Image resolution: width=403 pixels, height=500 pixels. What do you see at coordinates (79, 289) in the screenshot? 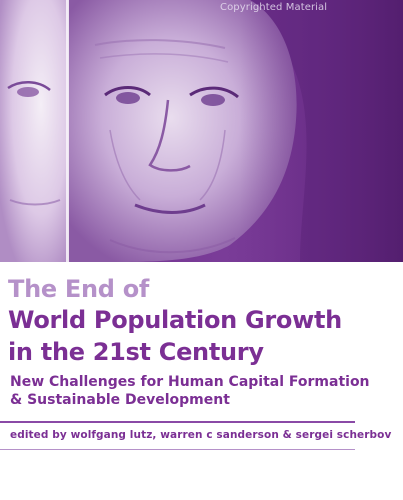
I see `title-line-1: The End of` at bounding box center [79, 289].